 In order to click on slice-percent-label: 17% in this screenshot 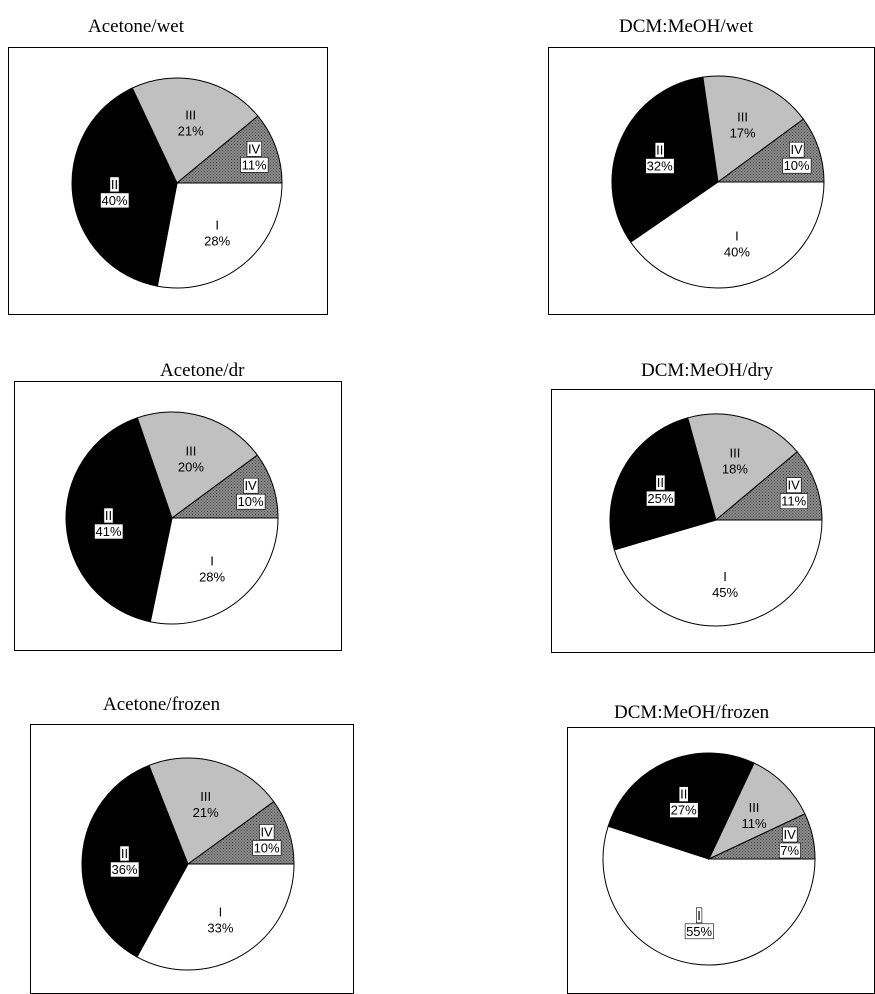, I will do `click(743, 132)`.